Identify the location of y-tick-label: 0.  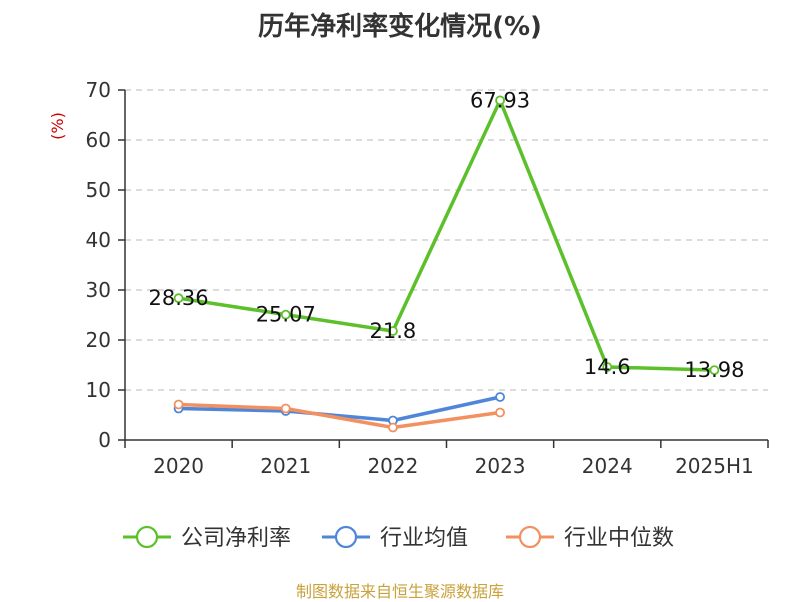
(104, 440).